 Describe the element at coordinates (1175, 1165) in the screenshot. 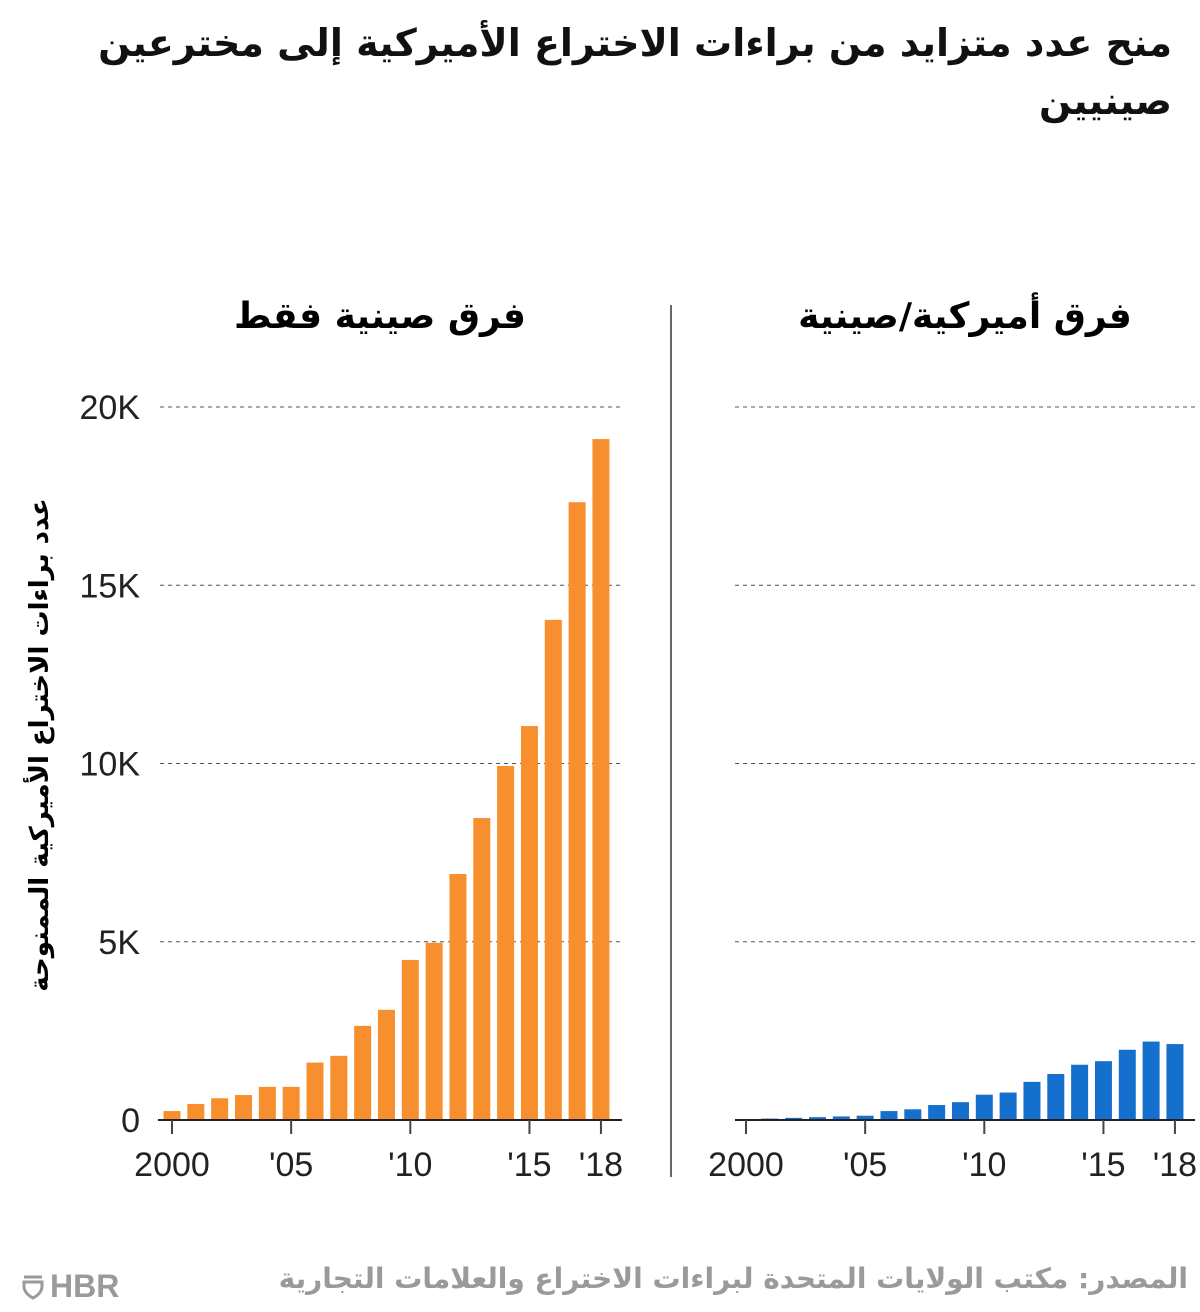

I see `right-x-tick-label: '18` at that location.